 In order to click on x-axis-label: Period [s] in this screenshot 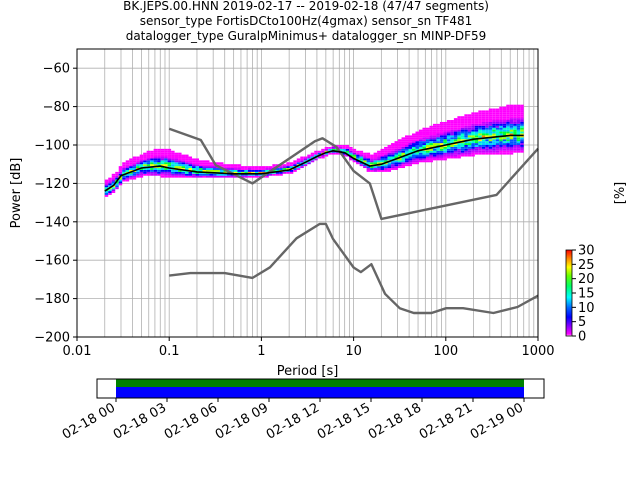, I will do `click(308, 371)`.